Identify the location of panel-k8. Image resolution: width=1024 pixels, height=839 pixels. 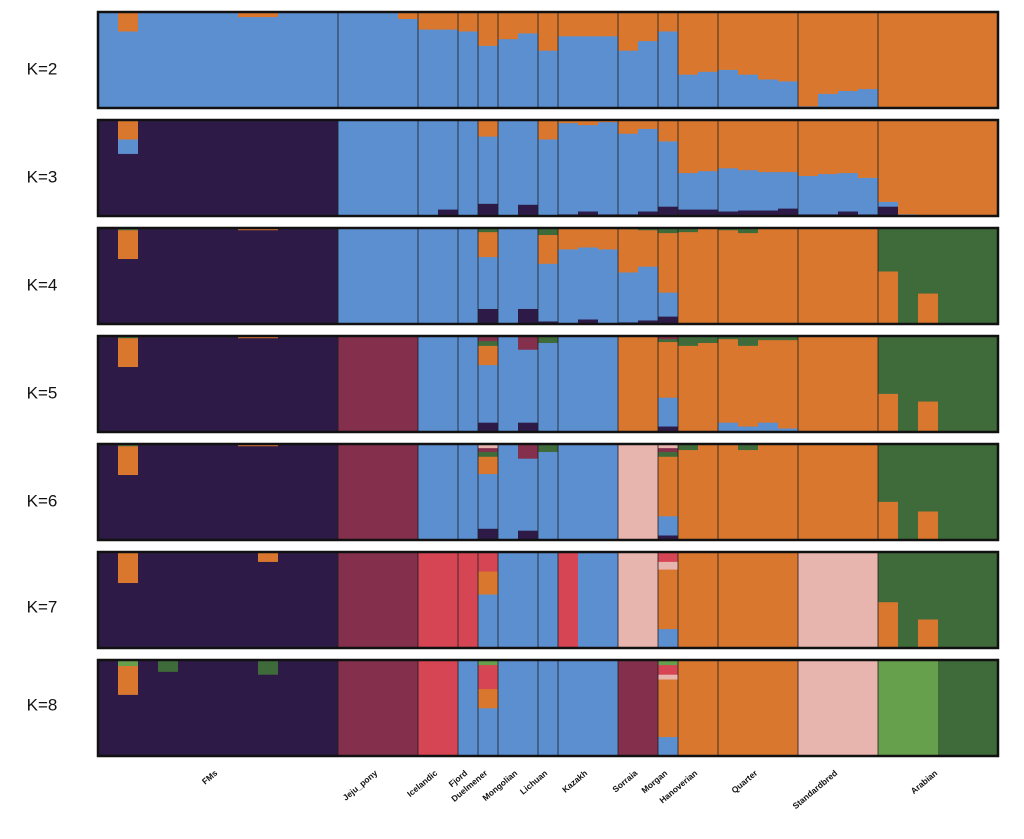
(548, 708).